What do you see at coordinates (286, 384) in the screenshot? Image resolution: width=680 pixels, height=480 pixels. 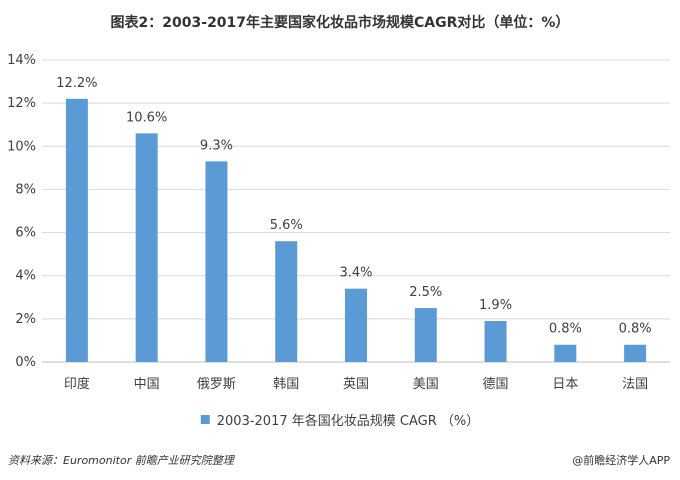 I see `x-tick-label: 韩国` at bounding box center [286, 384].